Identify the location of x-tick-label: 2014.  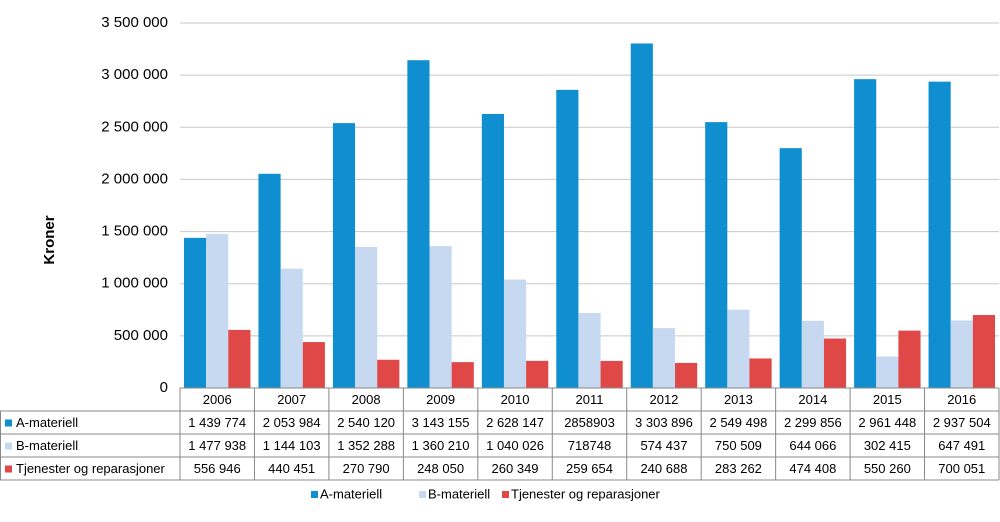
(812, 399).